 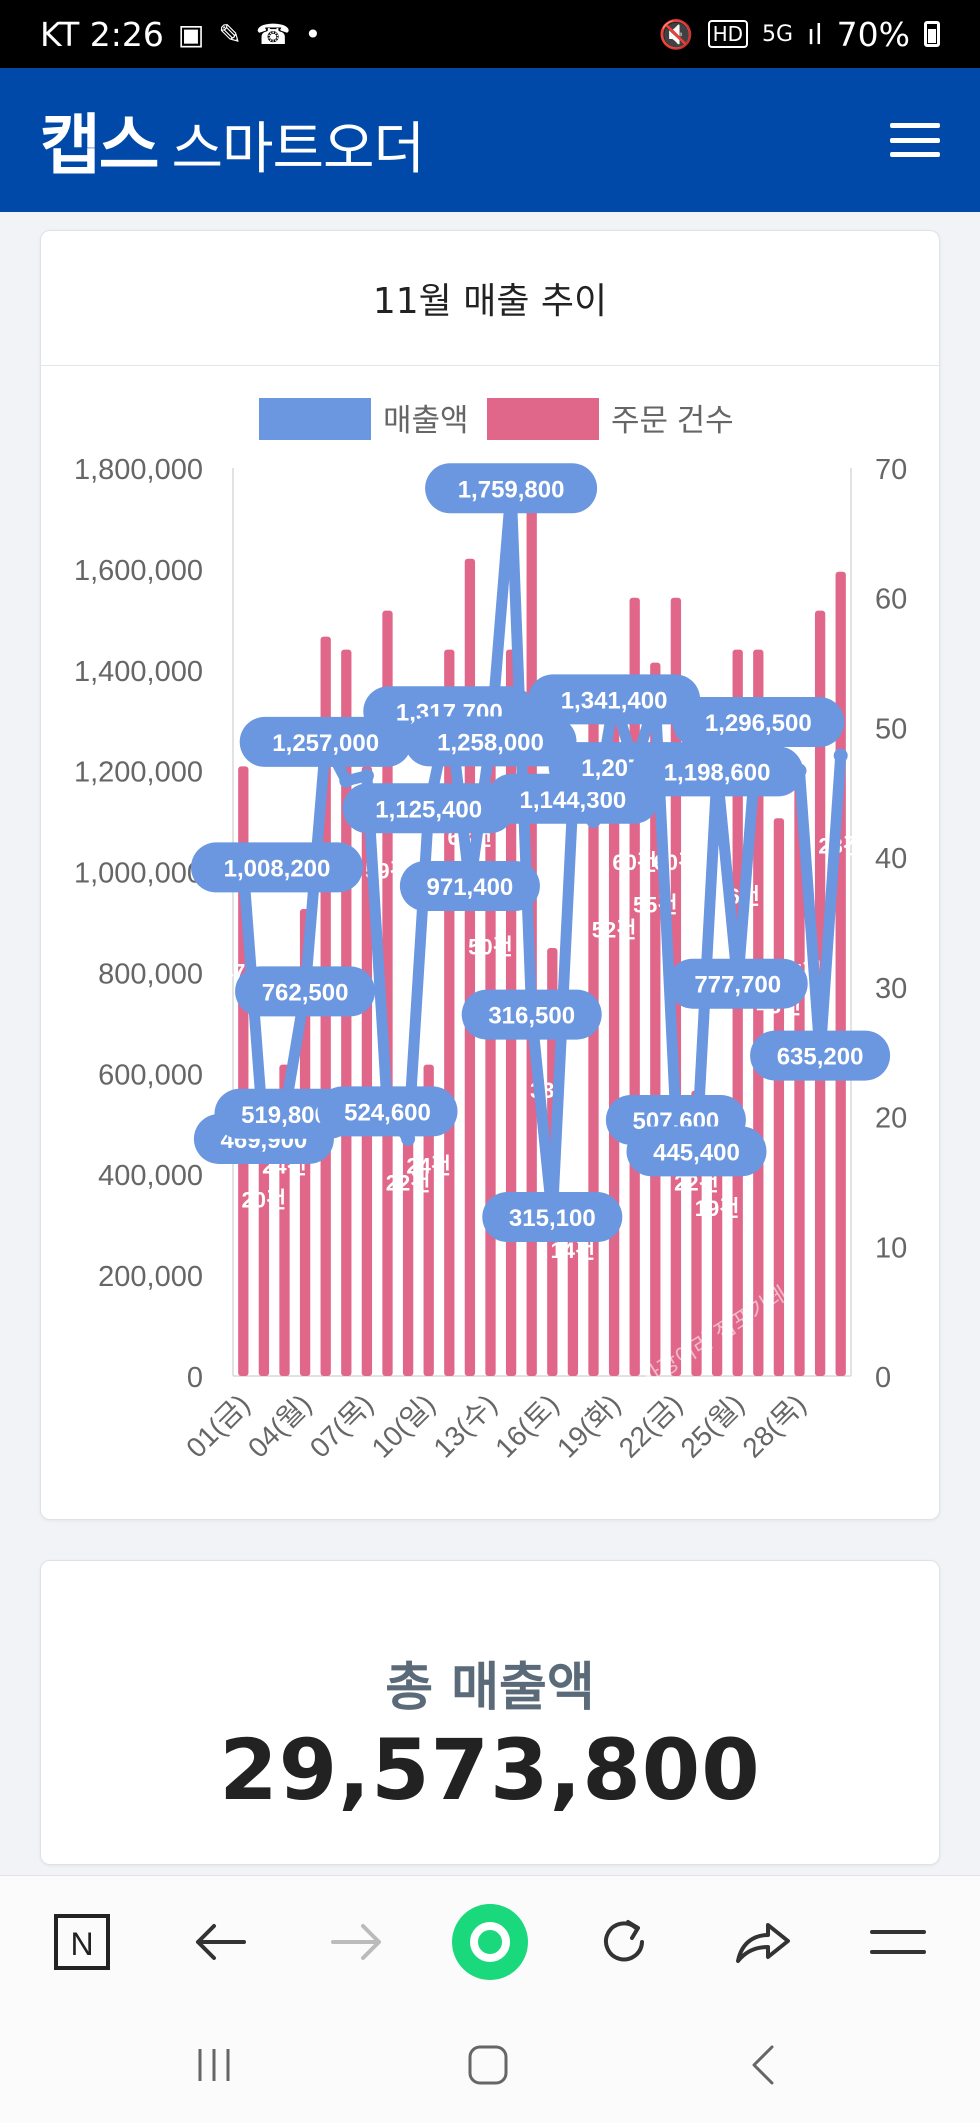 What do you see at coordinates (99, 145) in the screenshot?
I see `brand-main: 캡스` at bounding box center [99, 145].